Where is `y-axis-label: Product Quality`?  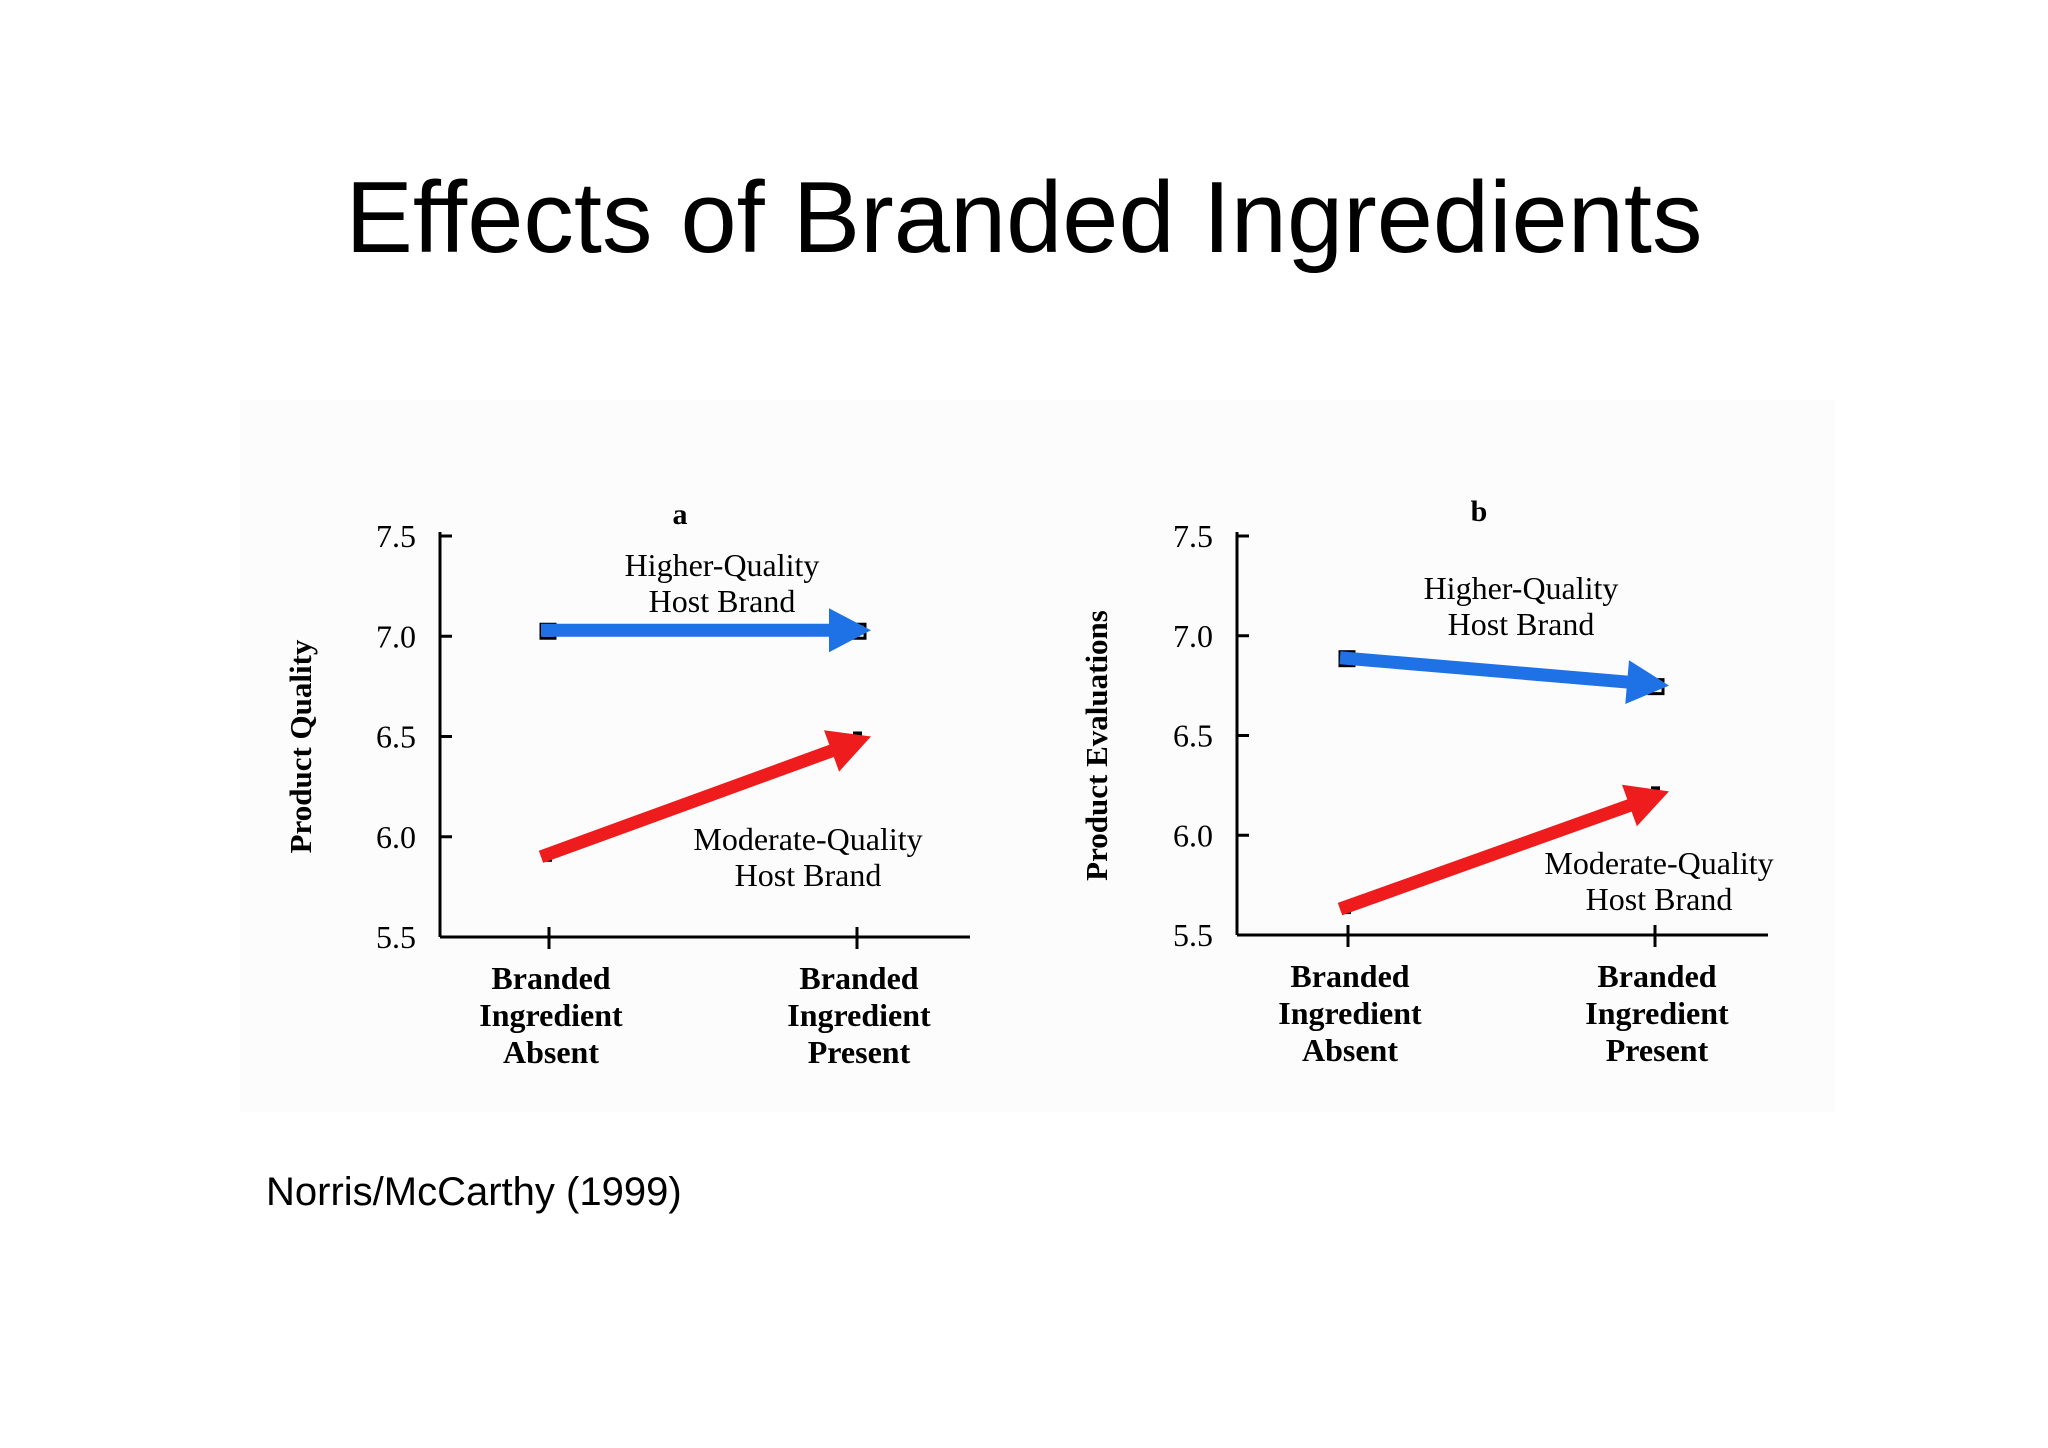 y-axis-label: Product Quality is located at coordinates (300, 746).